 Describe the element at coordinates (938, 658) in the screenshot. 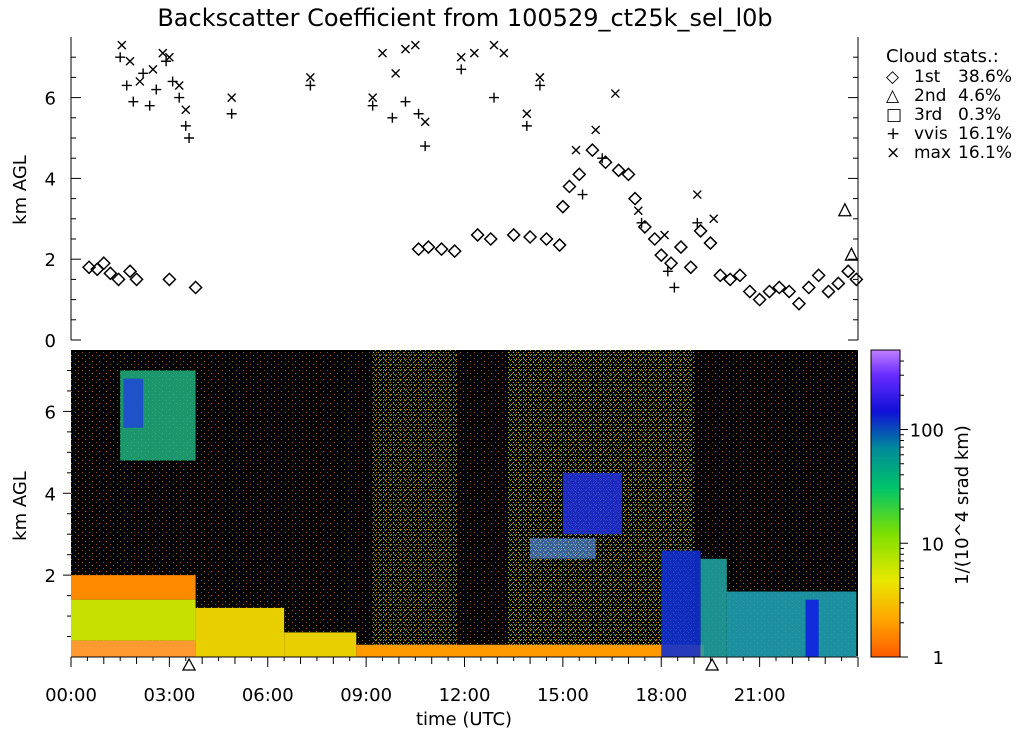

I see `colorbar-tick-label: 1` at that location.